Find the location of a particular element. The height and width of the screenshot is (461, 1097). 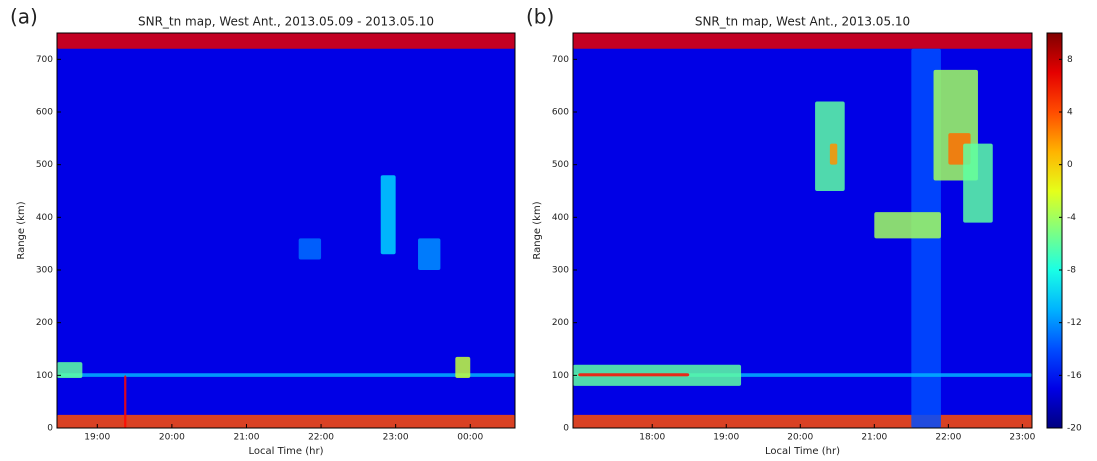

colorbar-tick-label: 4 is located at coordinates (1070, 113).